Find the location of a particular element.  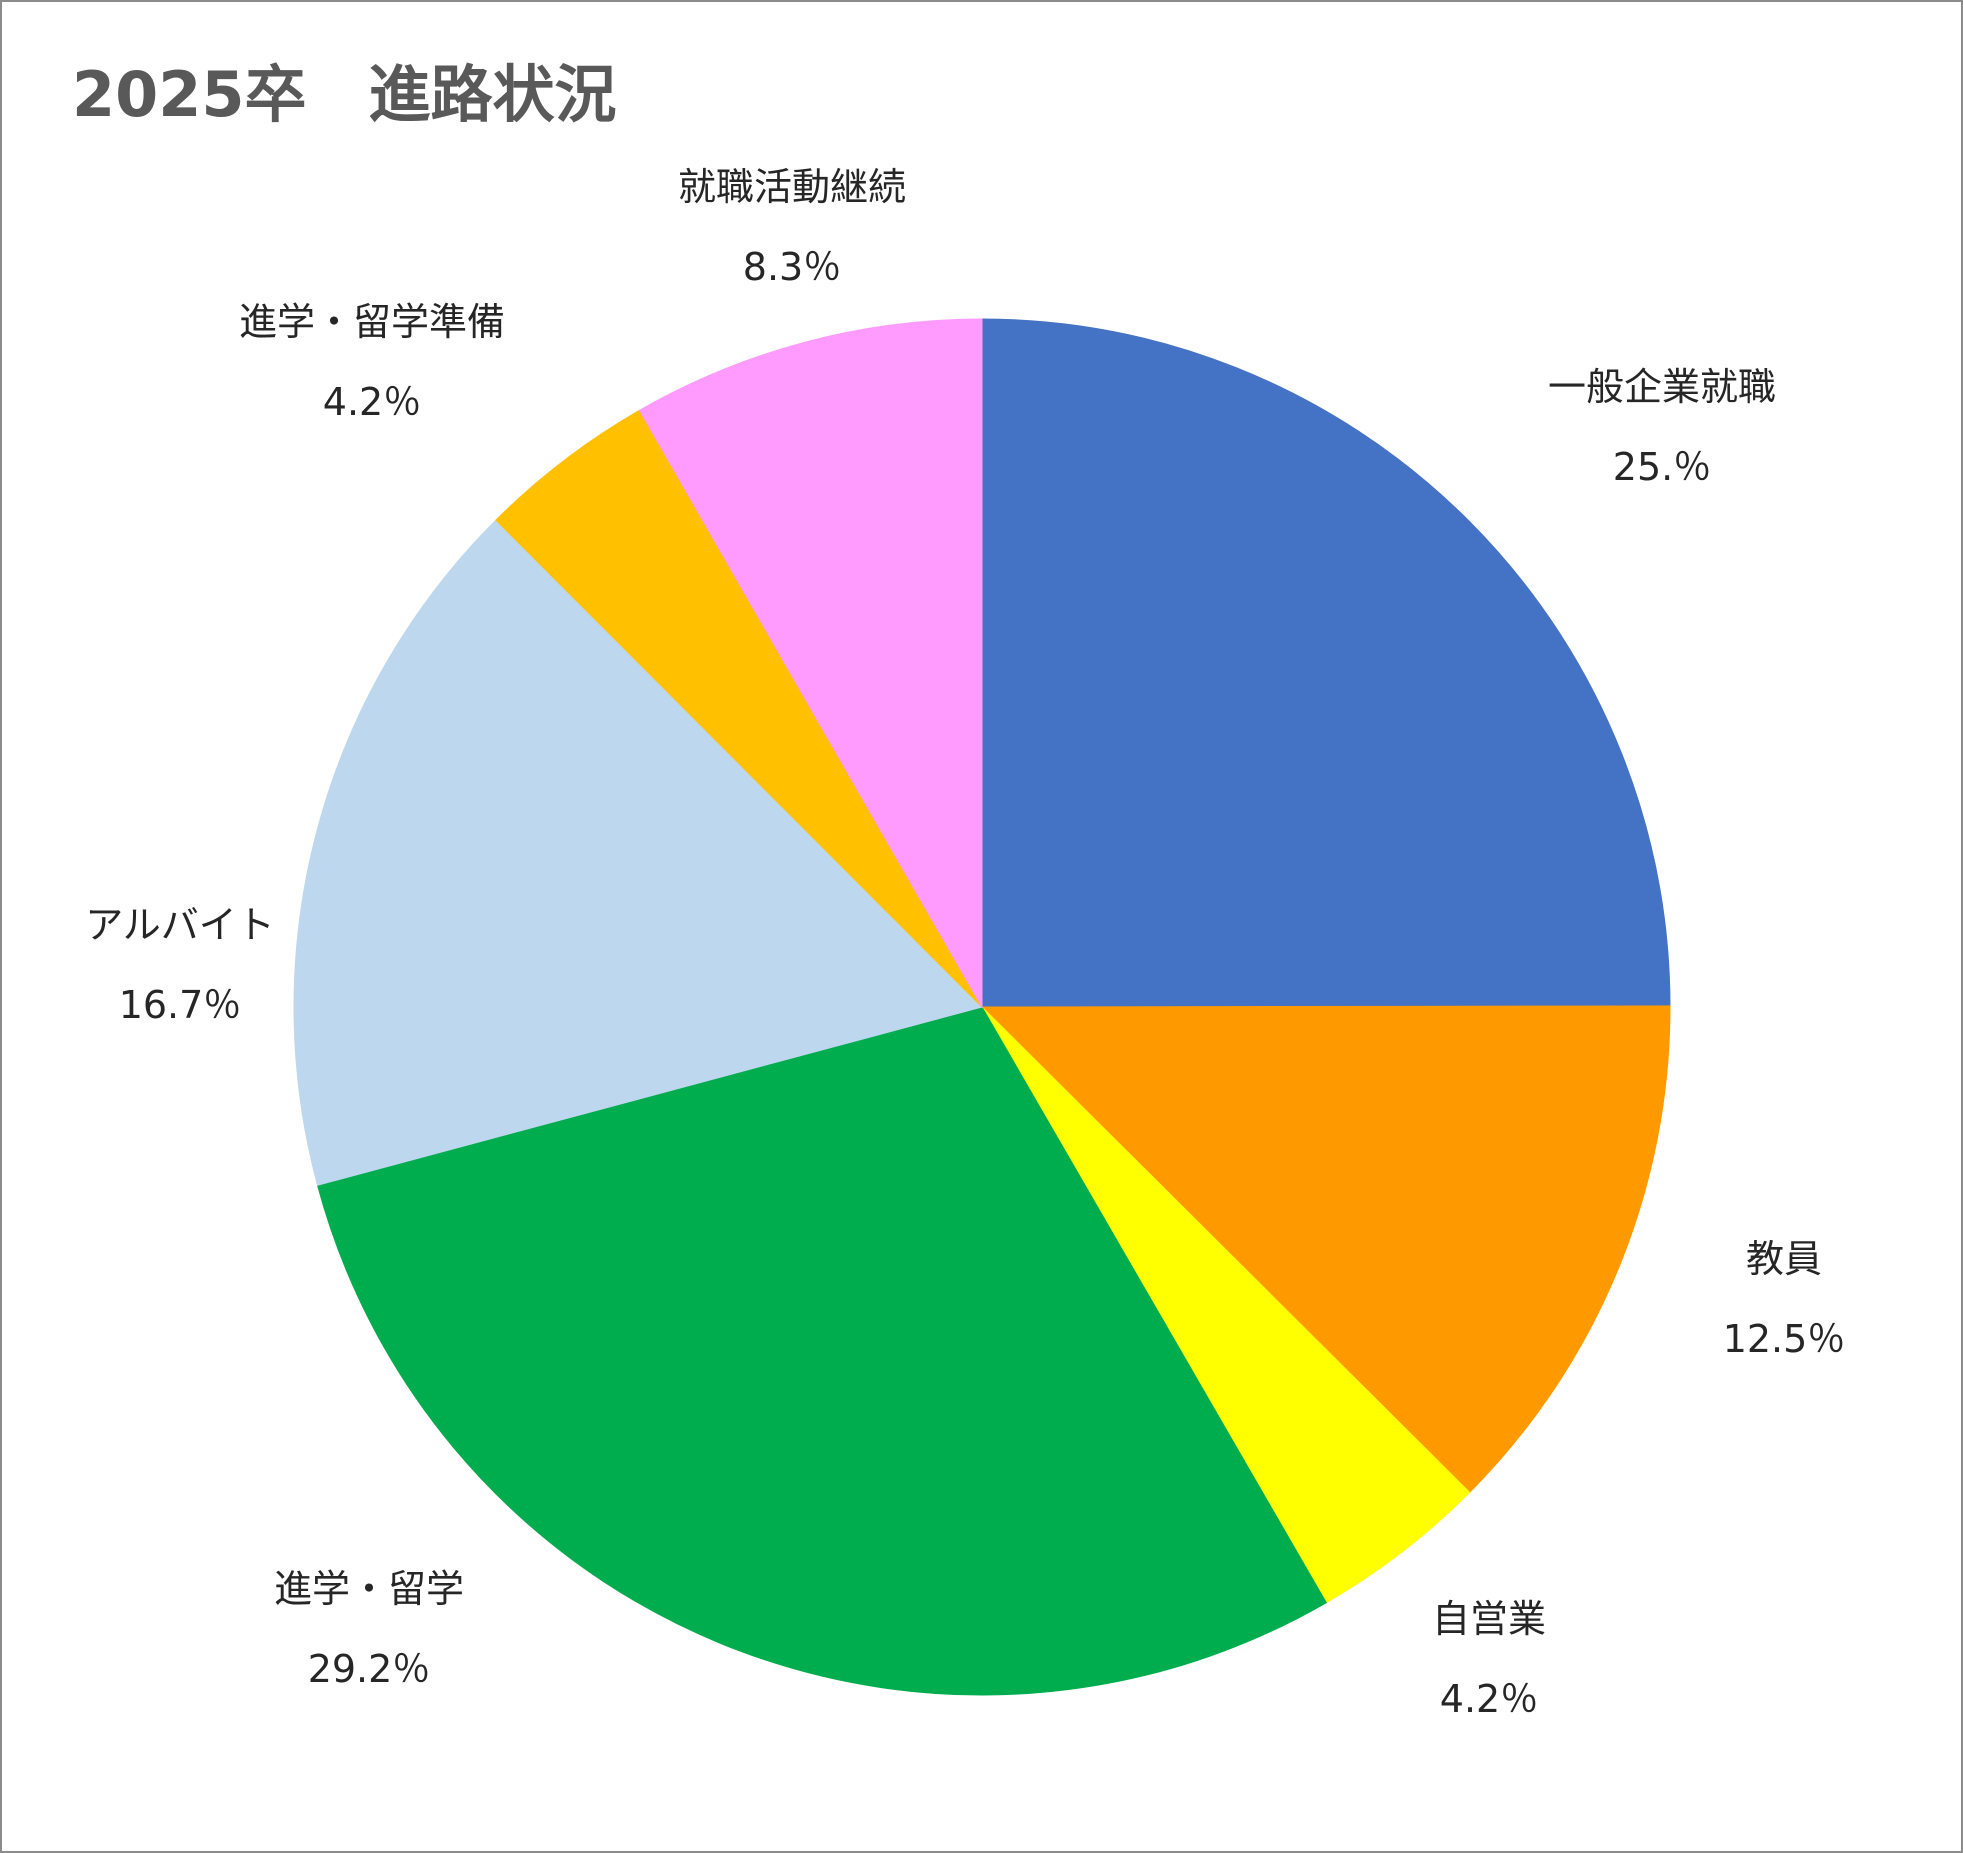

slice-name-label-1: 一般企業就職 is located at coordinates (1662, 387).